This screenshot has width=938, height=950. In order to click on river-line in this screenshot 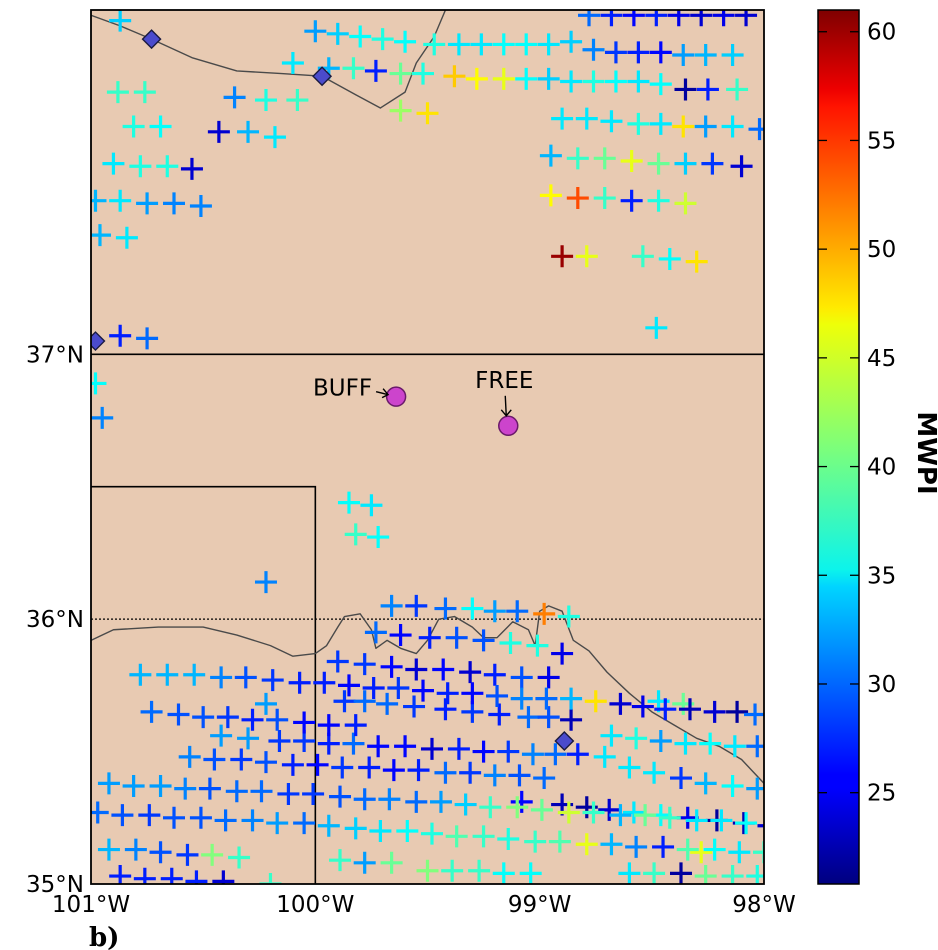, I will do `click(427, 694)`.